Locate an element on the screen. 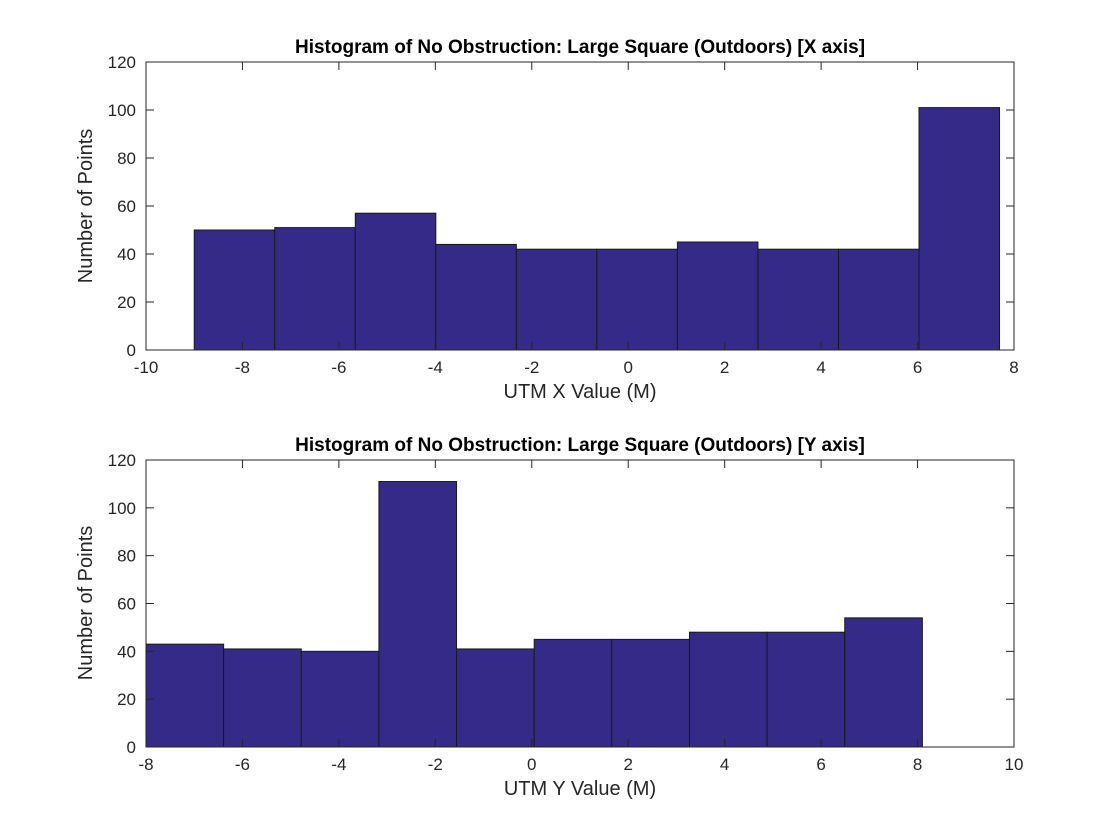  x-axis-label: UTM Y Value (M) is located at coordinates (580, 789).